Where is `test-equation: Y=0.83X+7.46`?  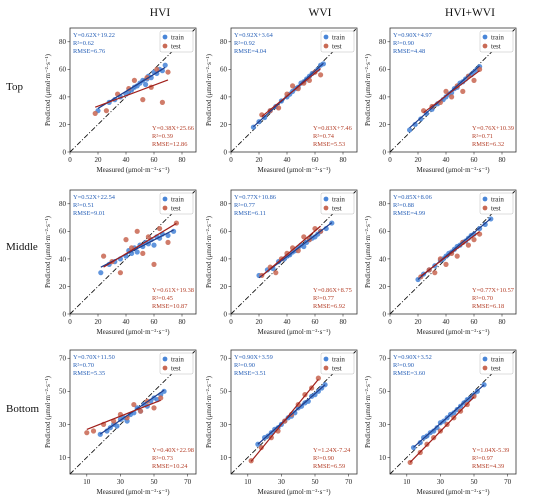 test-equation: Y=0.83X+7.46 is located at coordinates (332, 128).